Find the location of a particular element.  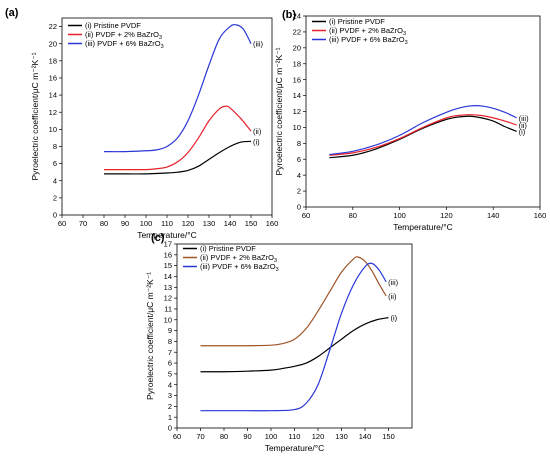

y-tick-label: 22 is located at coordinates (53, 26).